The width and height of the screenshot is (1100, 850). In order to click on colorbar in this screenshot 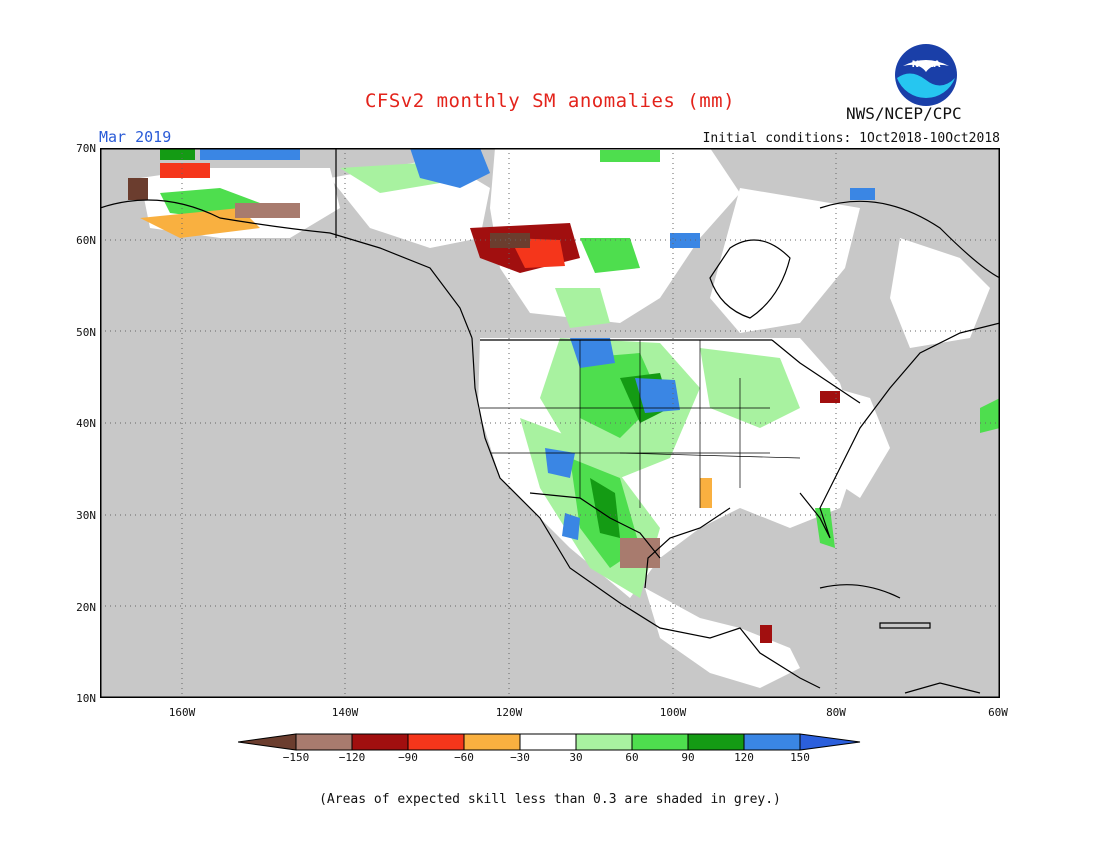, I will do `click(549, 742)`.